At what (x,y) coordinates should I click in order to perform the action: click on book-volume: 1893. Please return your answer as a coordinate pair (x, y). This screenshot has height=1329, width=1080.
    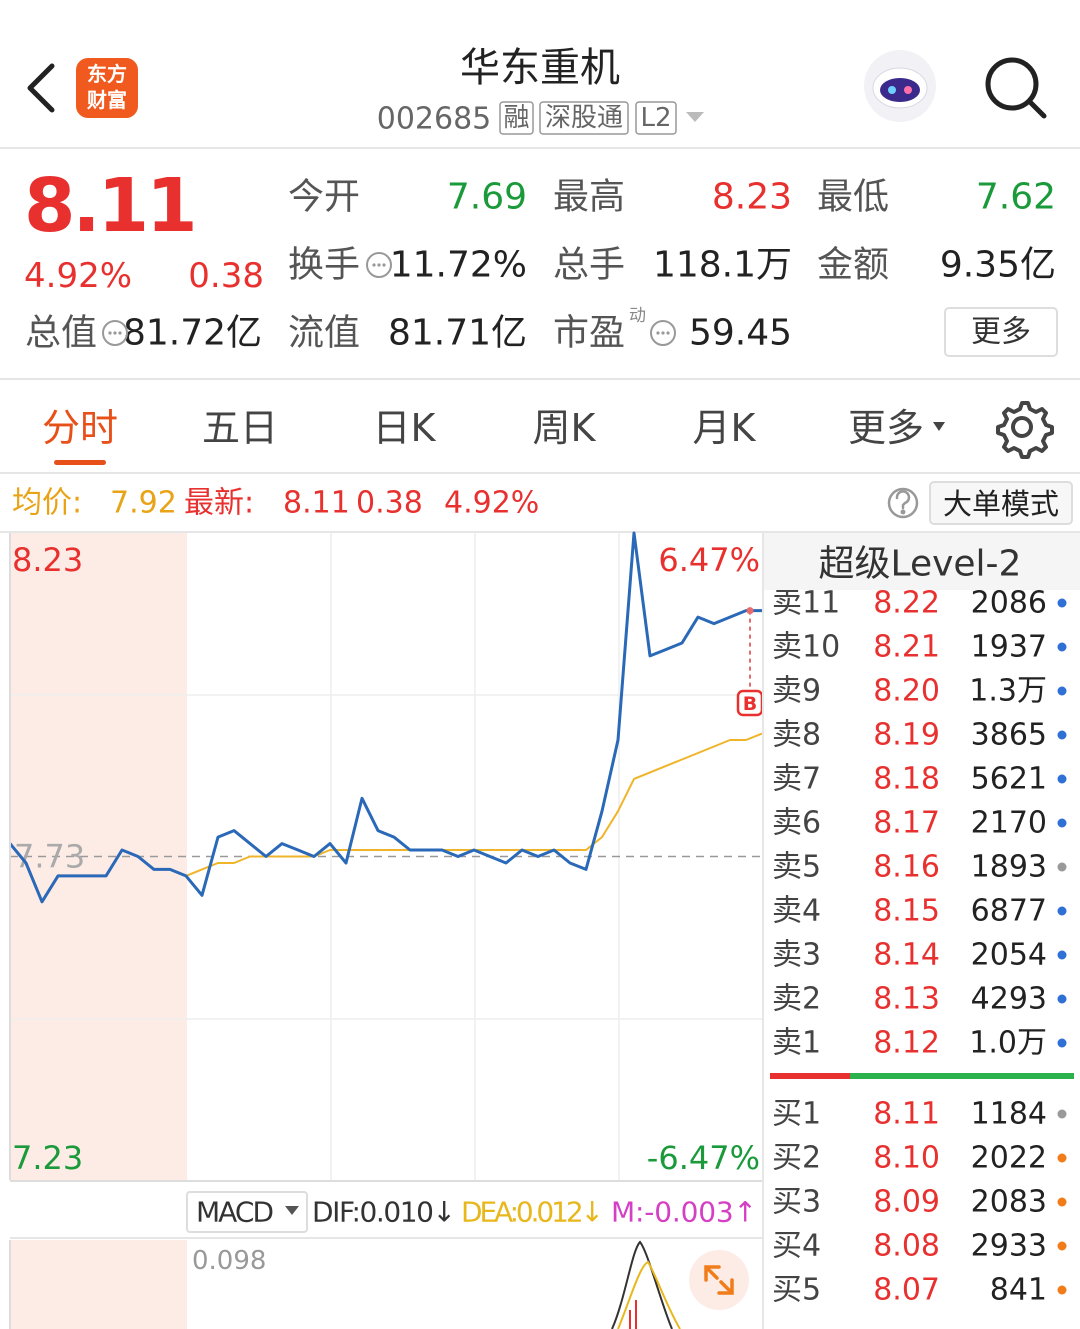
    Looking at the image, I should click on (1009, 867).